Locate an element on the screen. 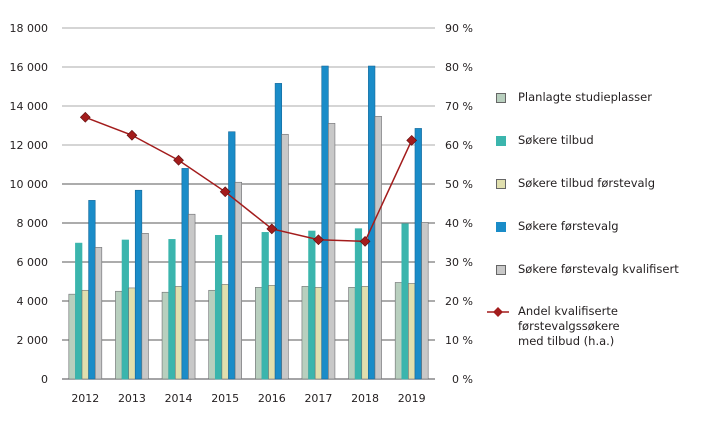 This screenshot has width=719, height=425. x-tick-label: 2017 is located at coordinates (318, 398).